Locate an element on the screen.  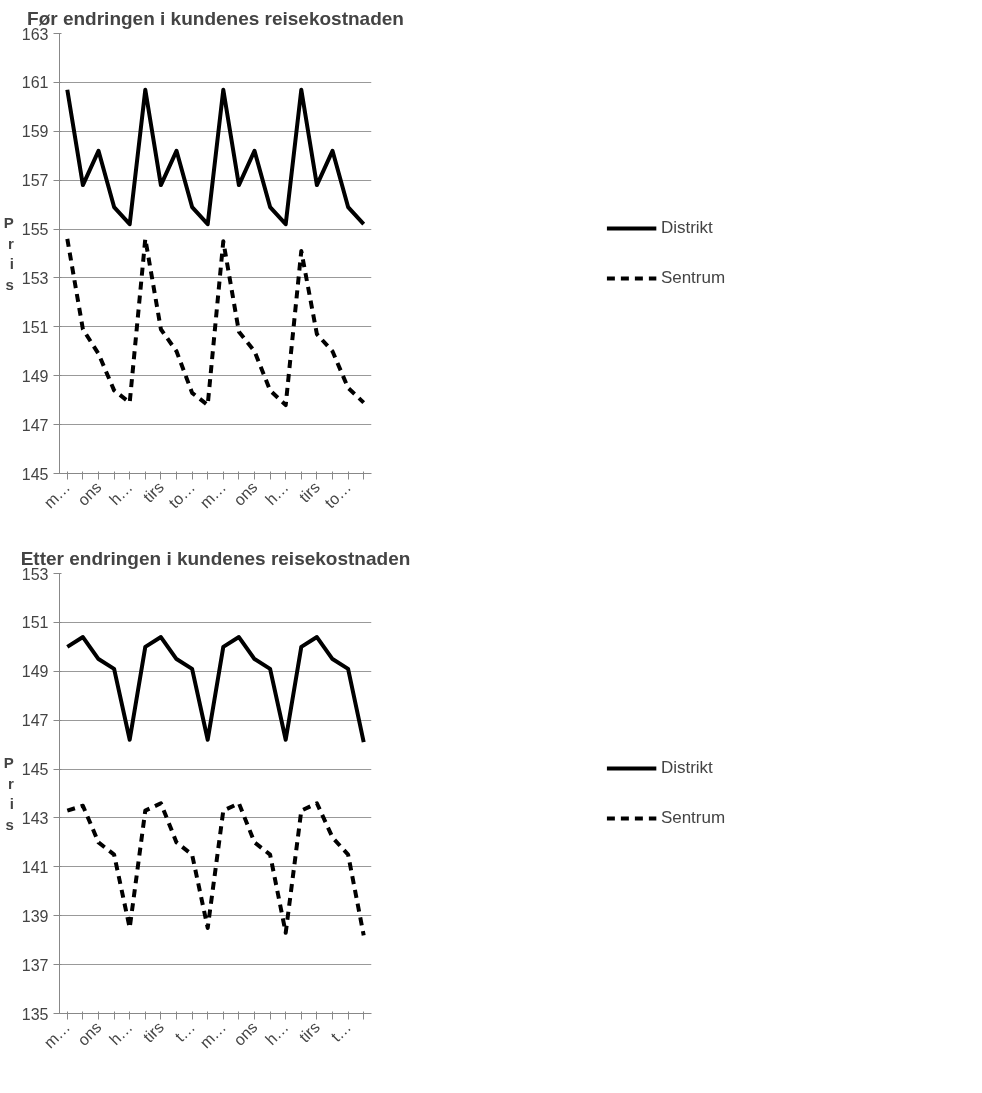
y-tick-label: 141 is located at coordinates (35, 867).